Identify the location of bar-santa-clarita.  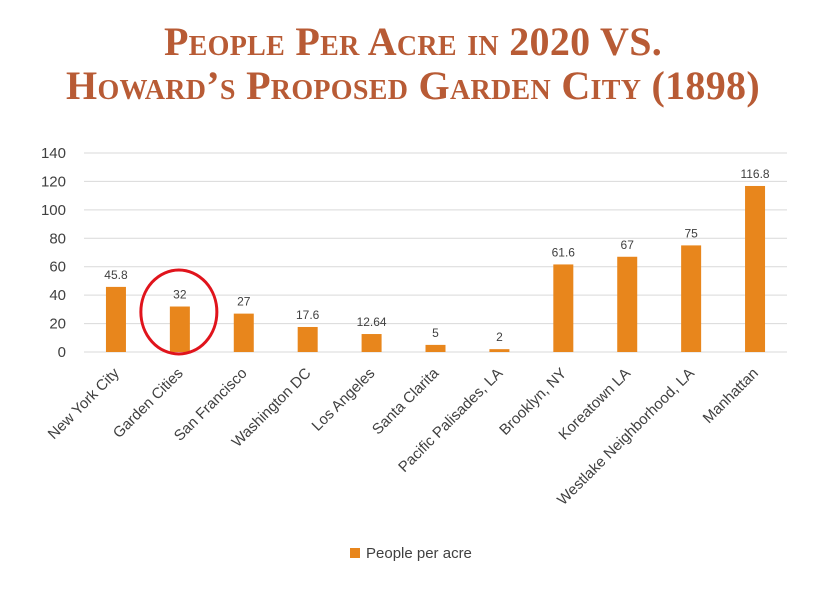
(435, 348).